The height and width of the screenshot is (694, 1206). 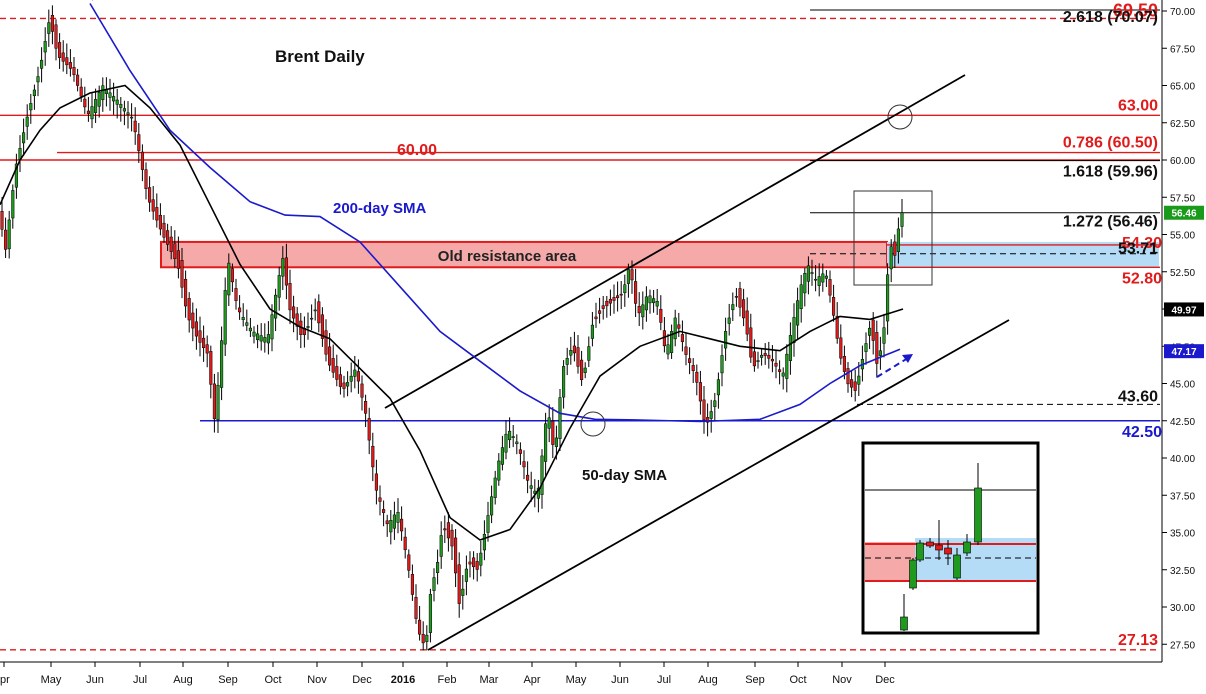 What do you see at coordinates (1183, 310) in the screenshot?
I see `price-tag-label-1: 49.97` at bounding box center [1183, 310].